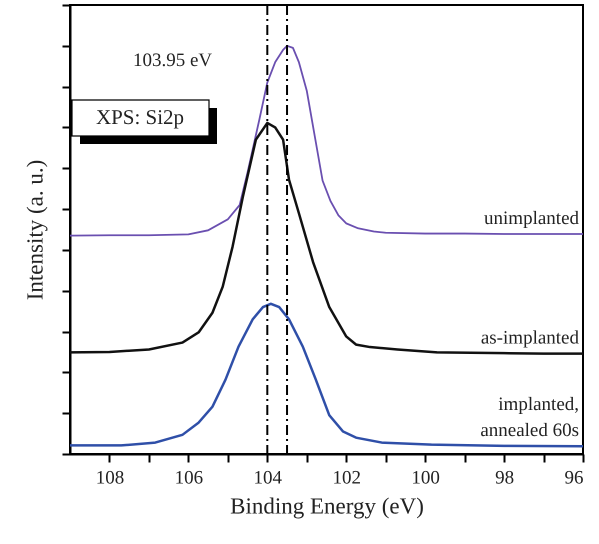 The width and height of the screenshot is (599, 544). I want to click on series-label: implanted, annealed 60s, so click(529, 418).